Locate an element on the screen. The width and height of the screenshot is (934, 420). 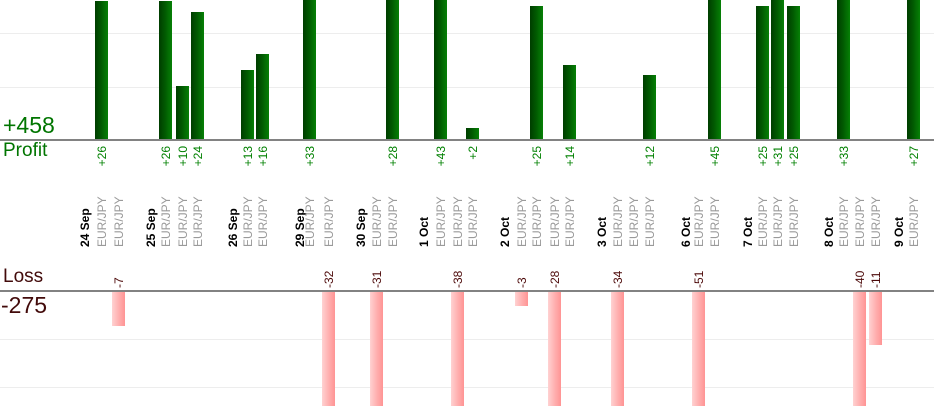
loss-total: -275 is located at coordinates (24, 305).